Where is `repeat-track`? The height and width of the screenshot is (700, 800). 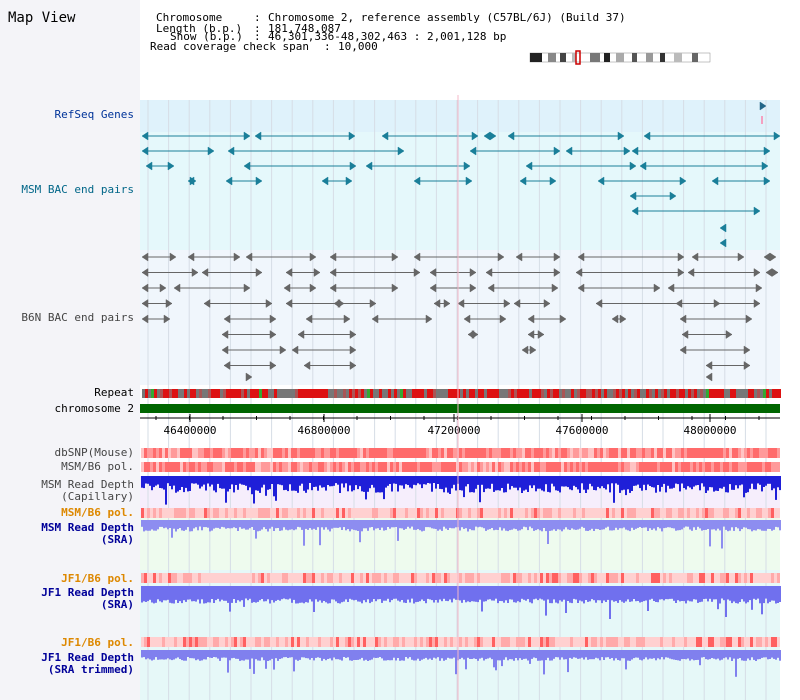
repeat-track is located at coordinates (461, 393).